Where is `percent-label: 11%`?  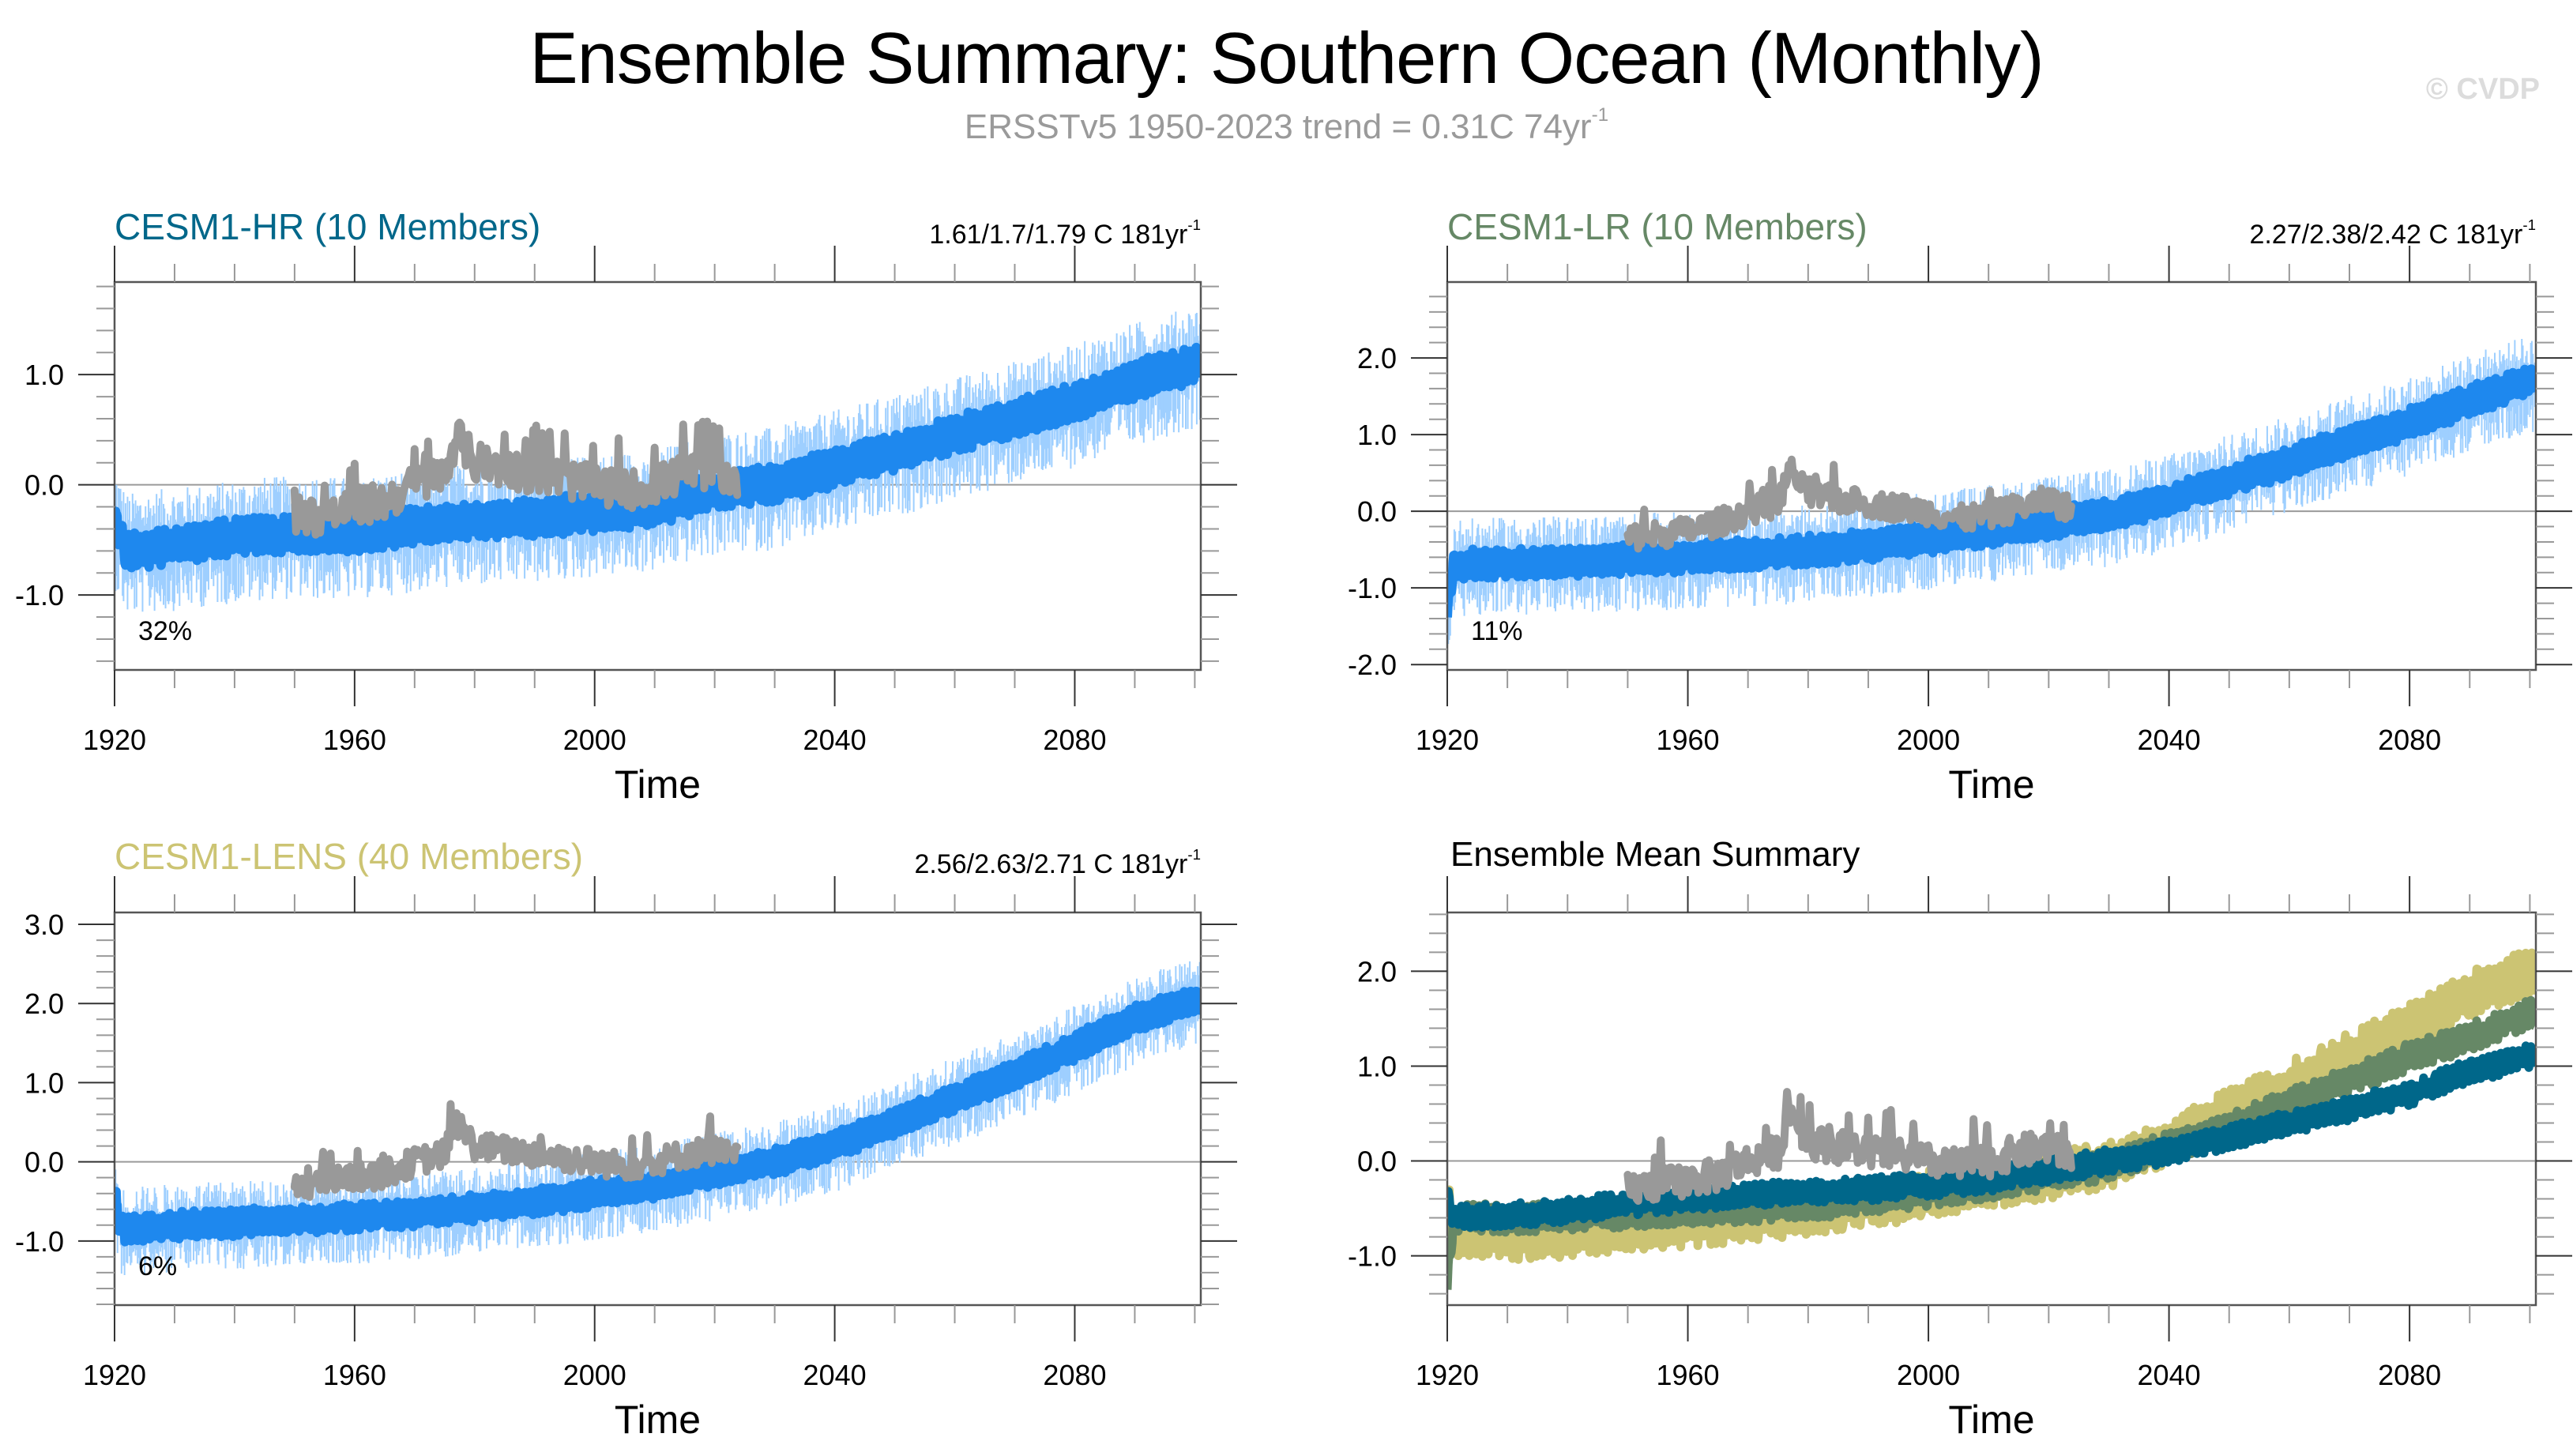 percent-label: 11% is located at coordinates (1497, 631).